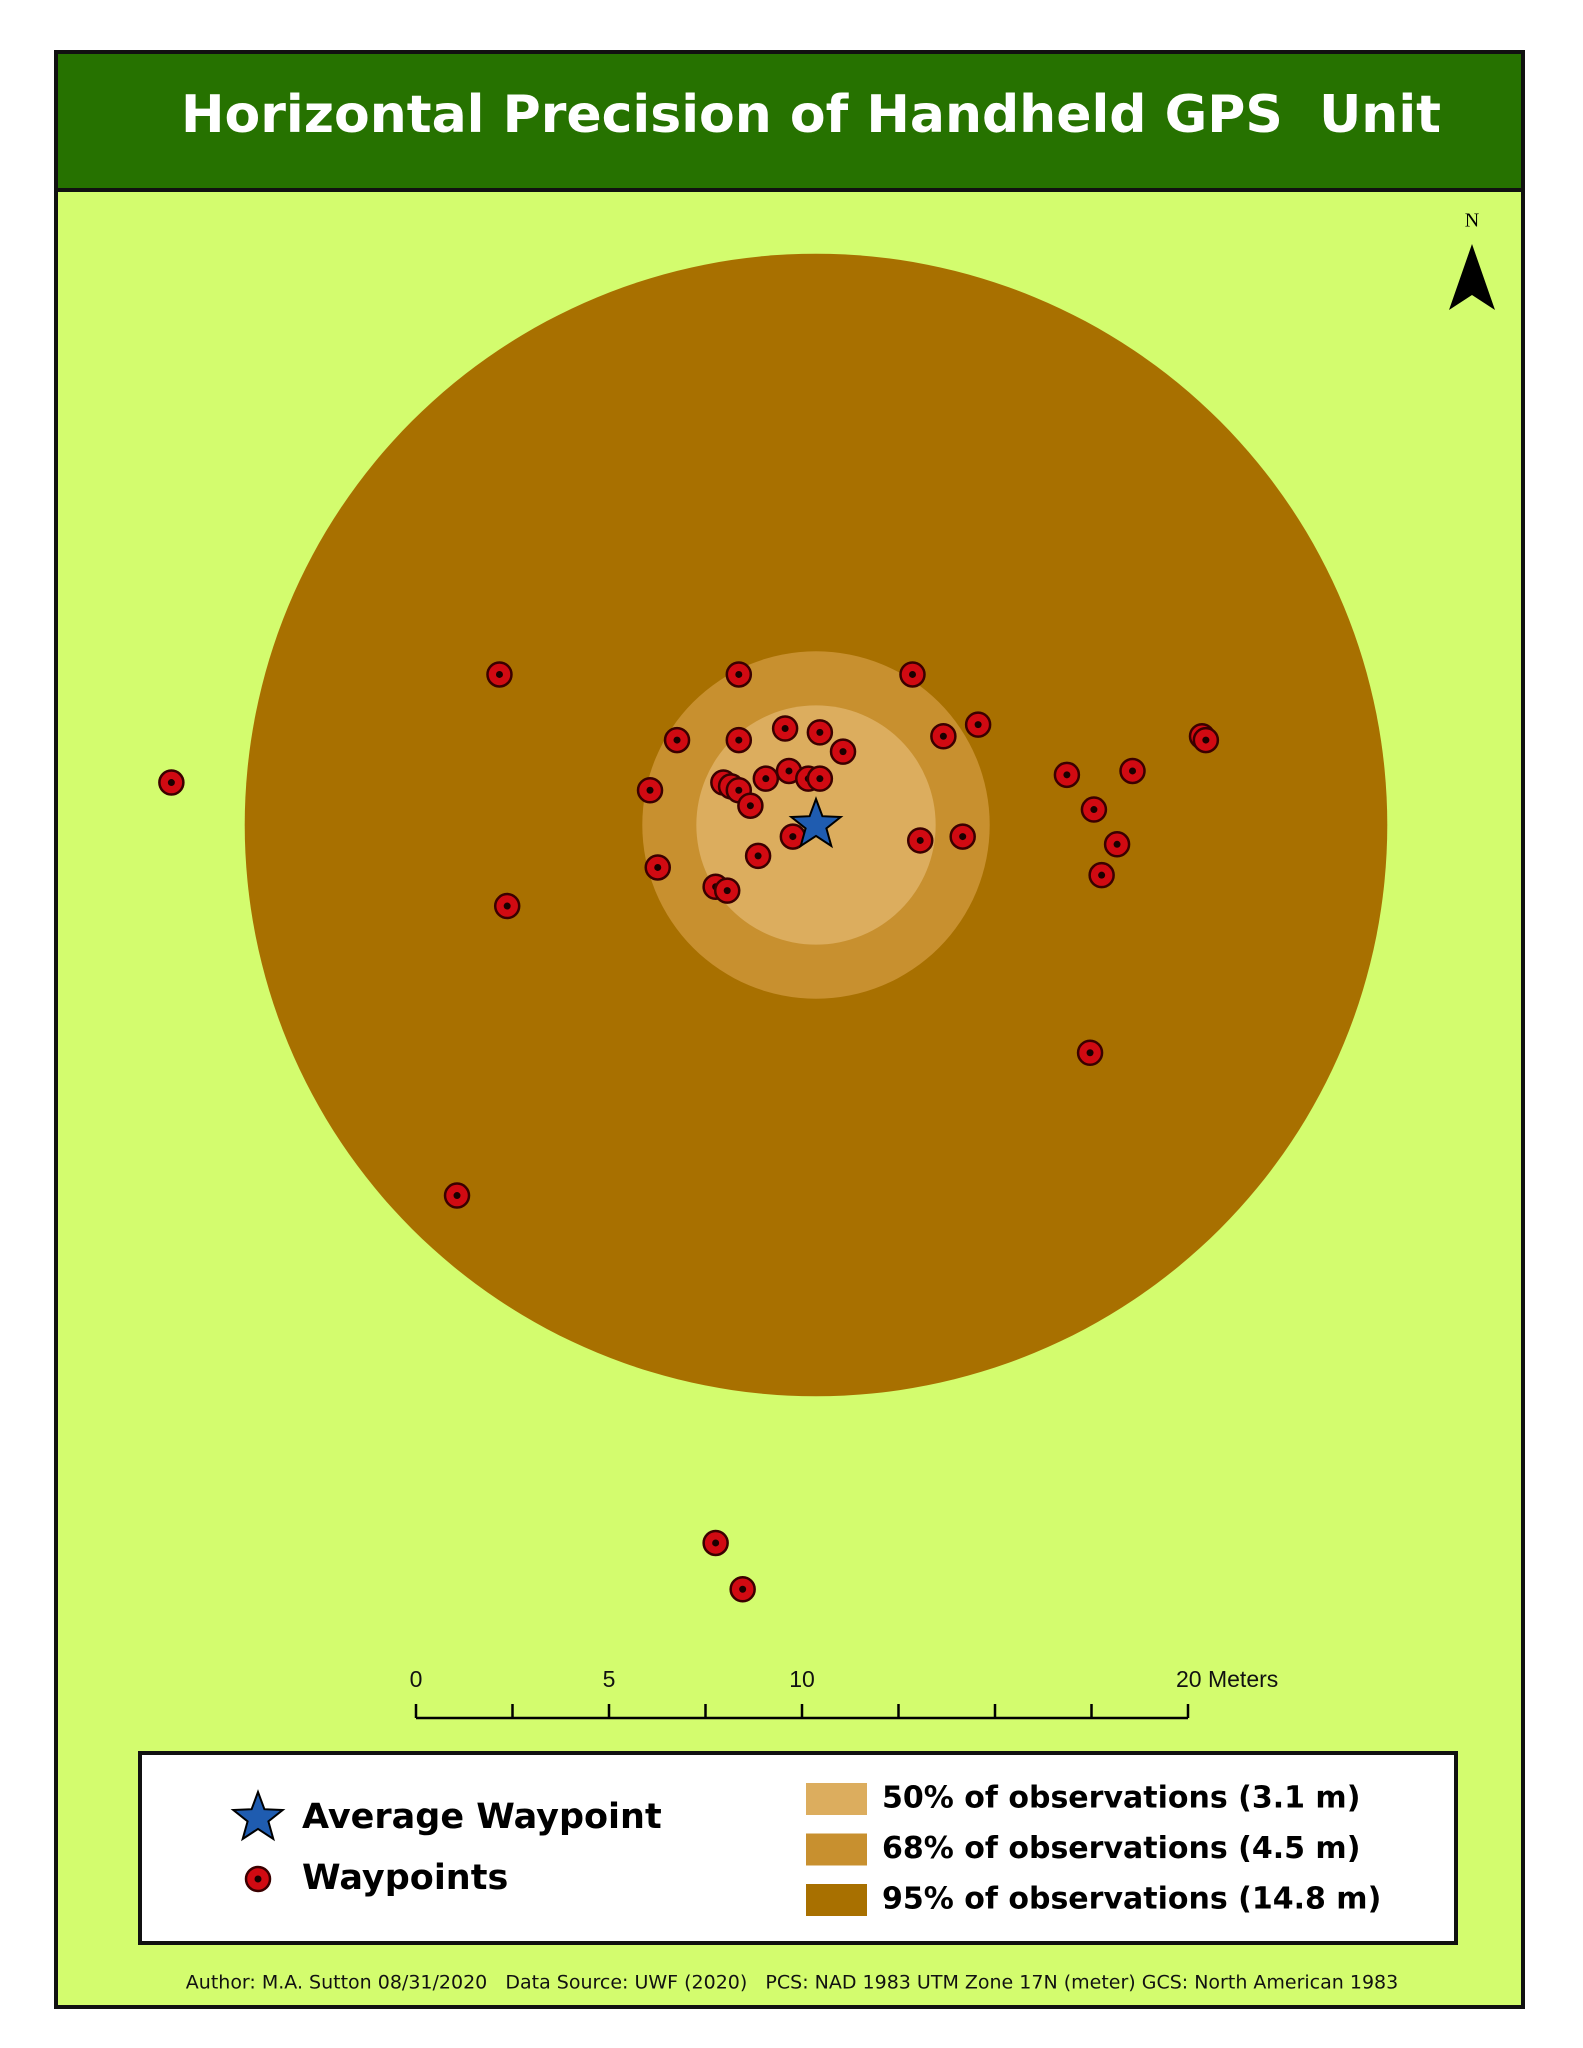  I want to click on title-bar, so click(789, 121).